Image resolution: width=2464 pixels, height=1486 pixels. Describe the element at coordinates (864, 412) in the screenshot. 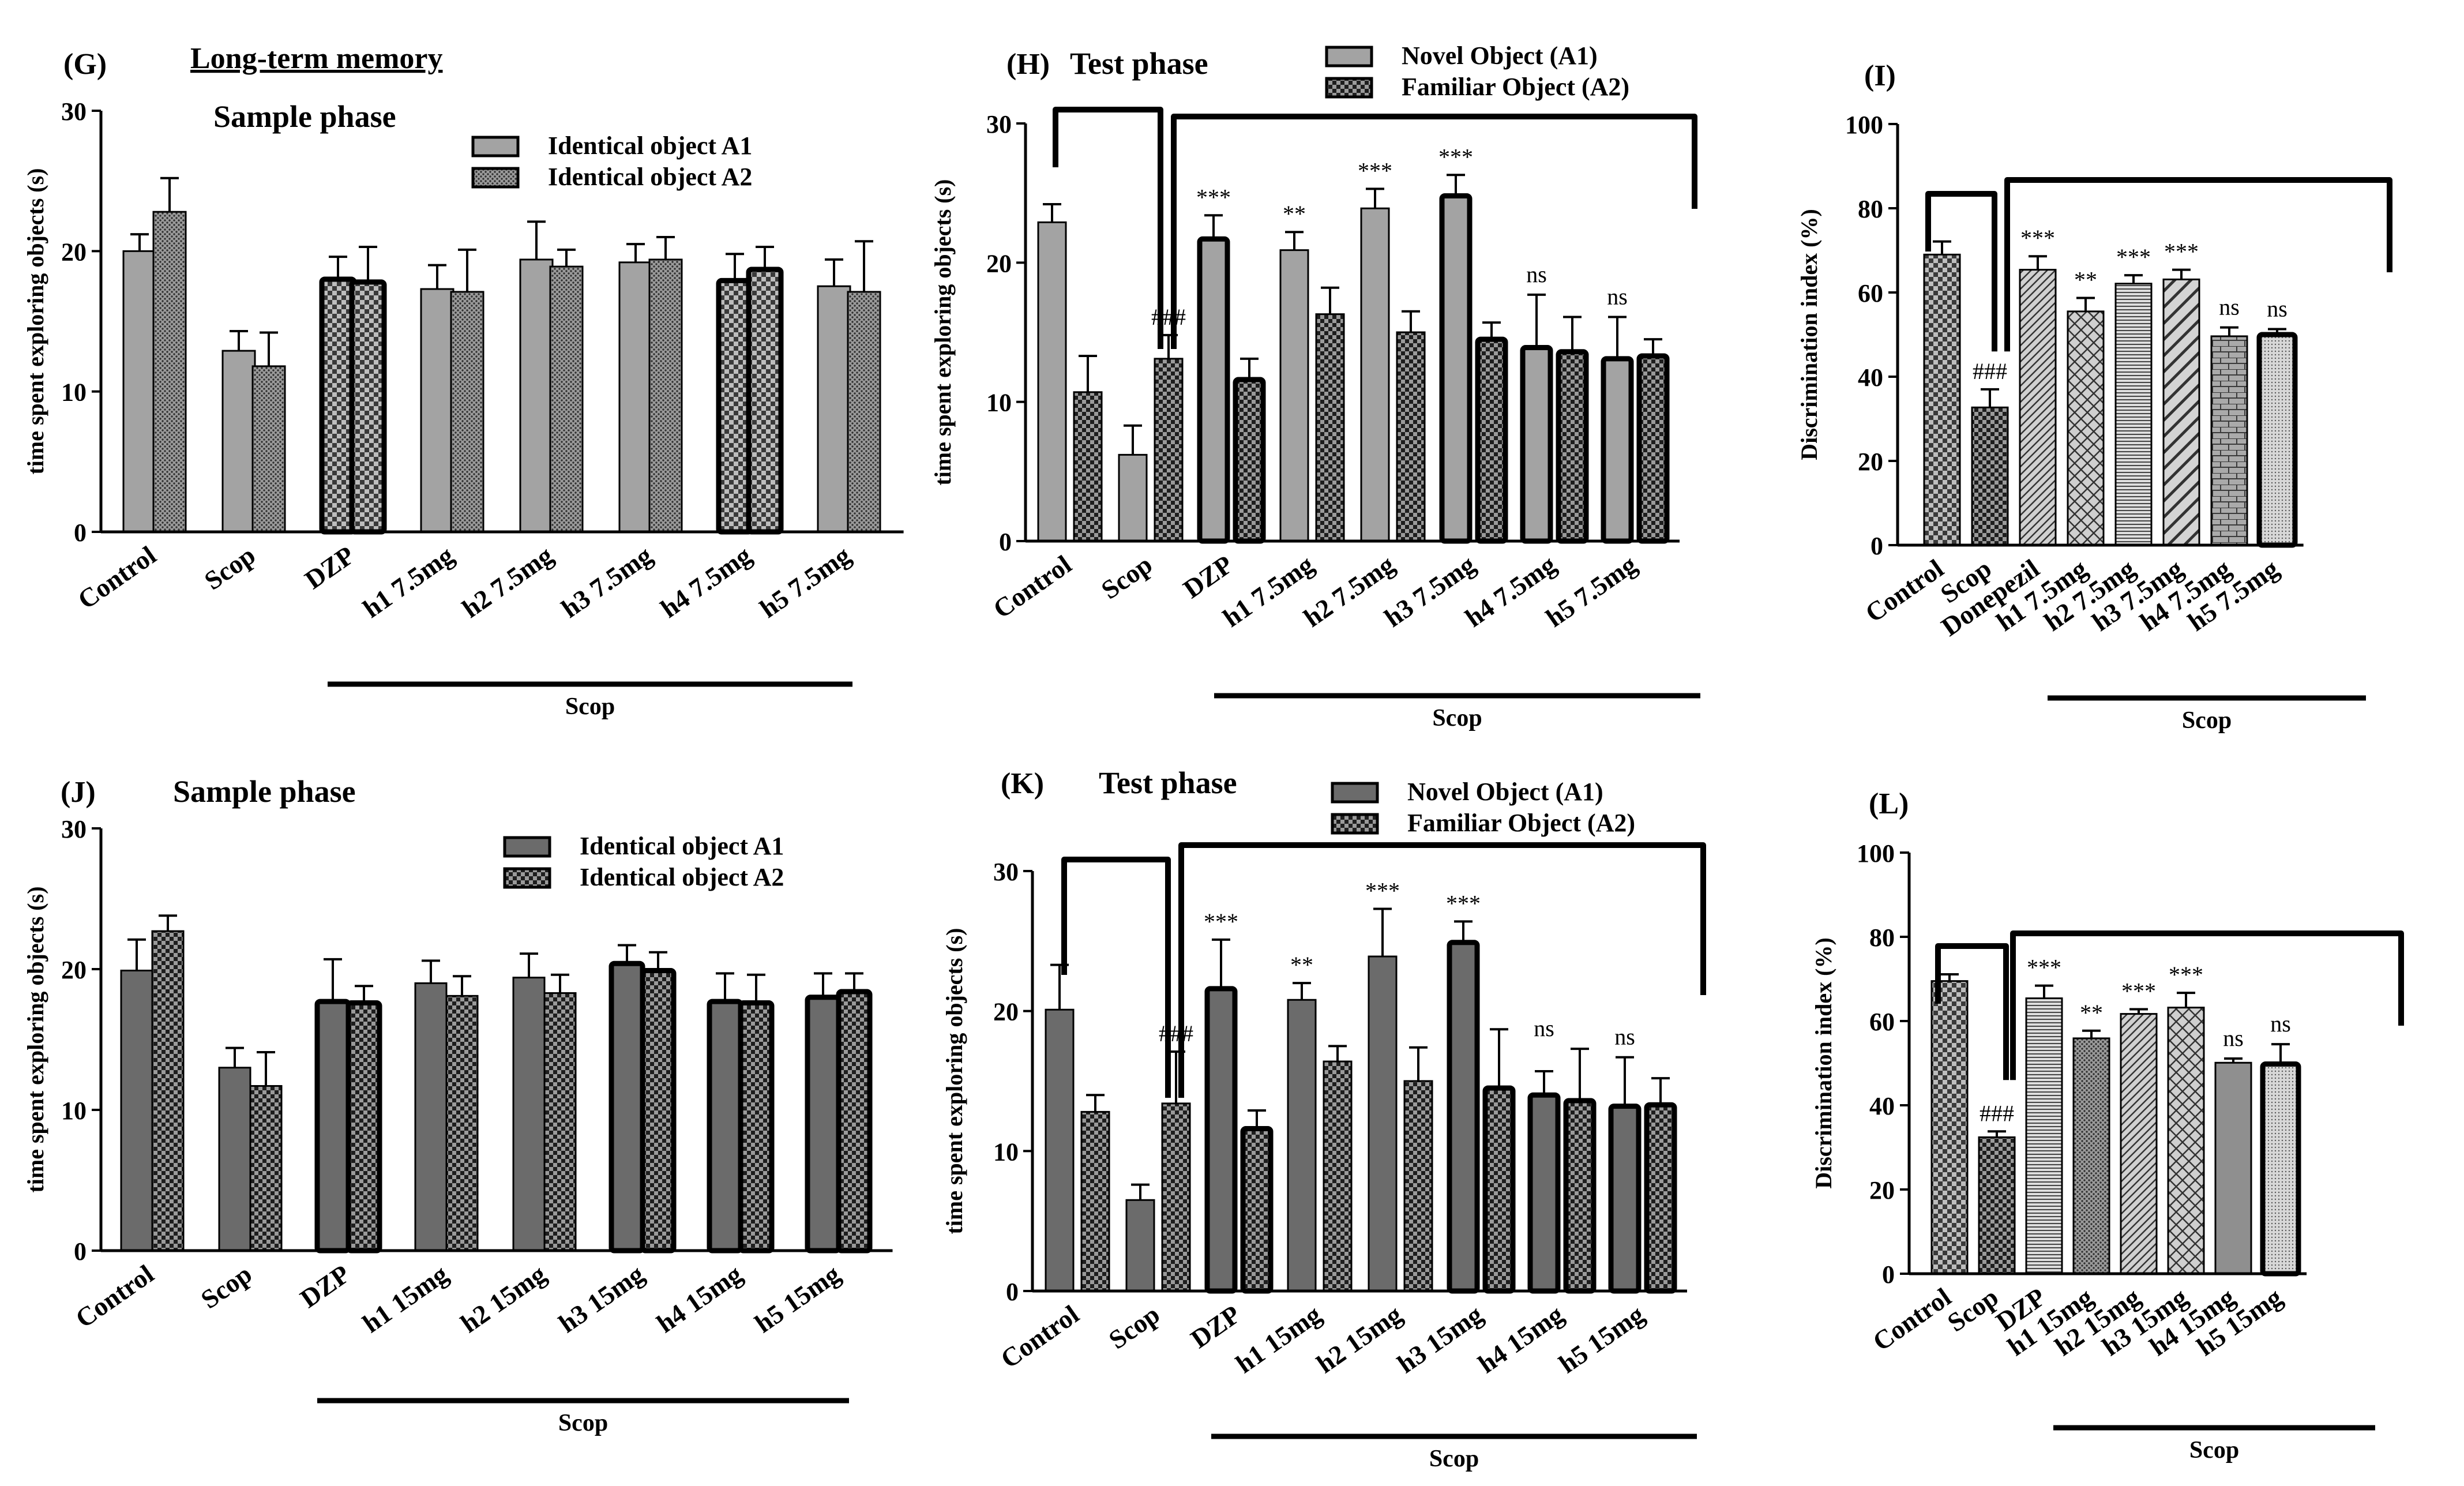

I see `bar-h5-7-5mg-s2` at that location.